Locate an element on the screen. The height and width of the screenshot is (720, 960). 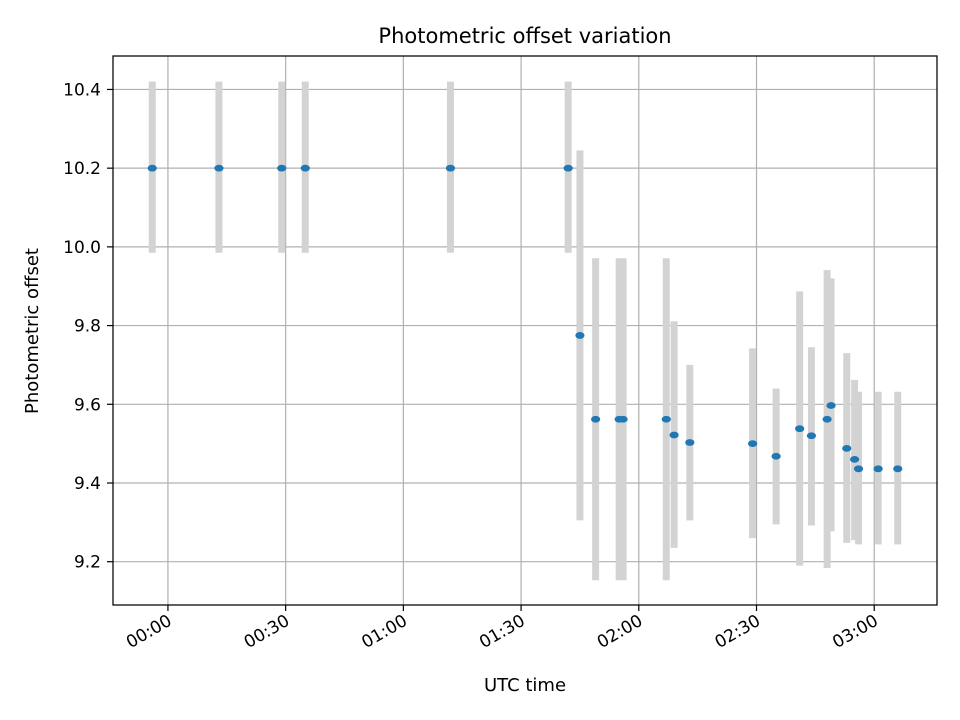
y-tick-label: 9.4 is located at coordinates (87, 484).